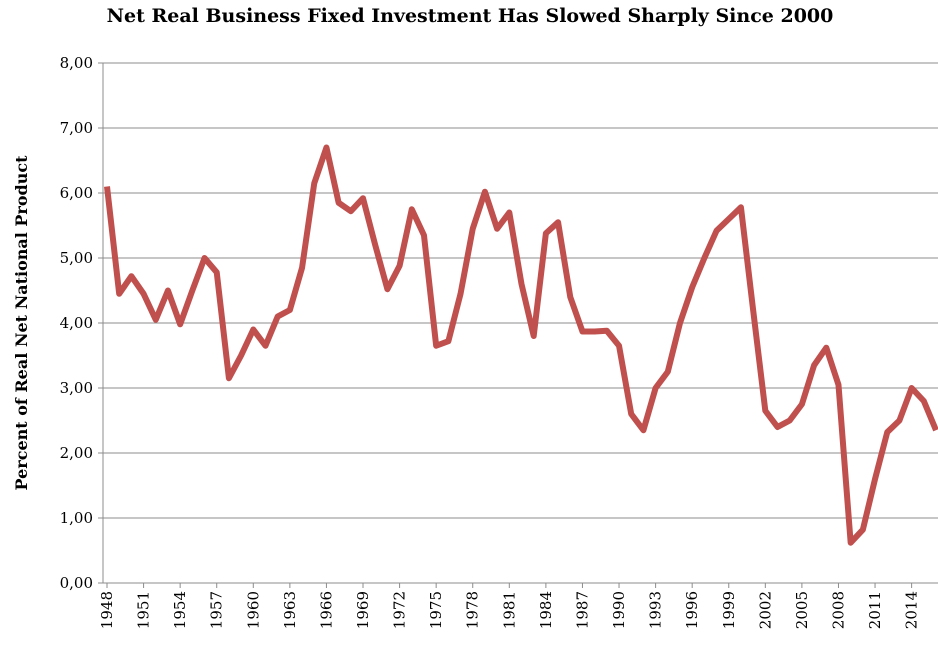 This screenshot has height=650, width=938. Describe the element at coordinates (838, 610) in the screenshot. I see `x-tick-label: 2008` at that location.